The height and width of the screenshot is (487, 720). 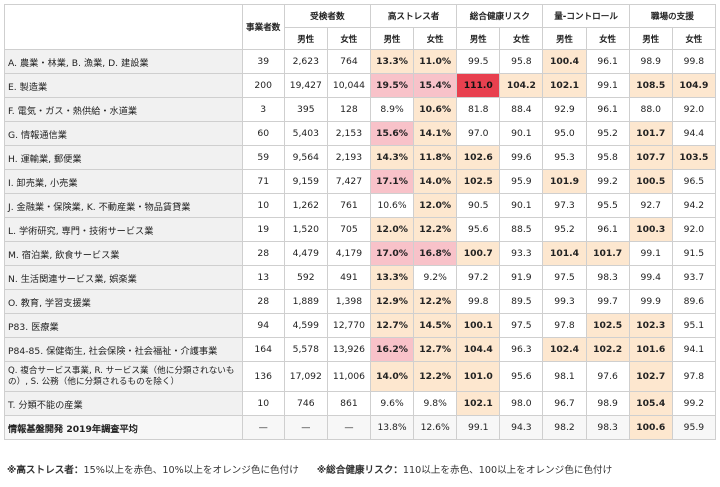 I want to click on industry-label: N. 生活関連サービス業, 娯楽業, so click(x=123, y=277).